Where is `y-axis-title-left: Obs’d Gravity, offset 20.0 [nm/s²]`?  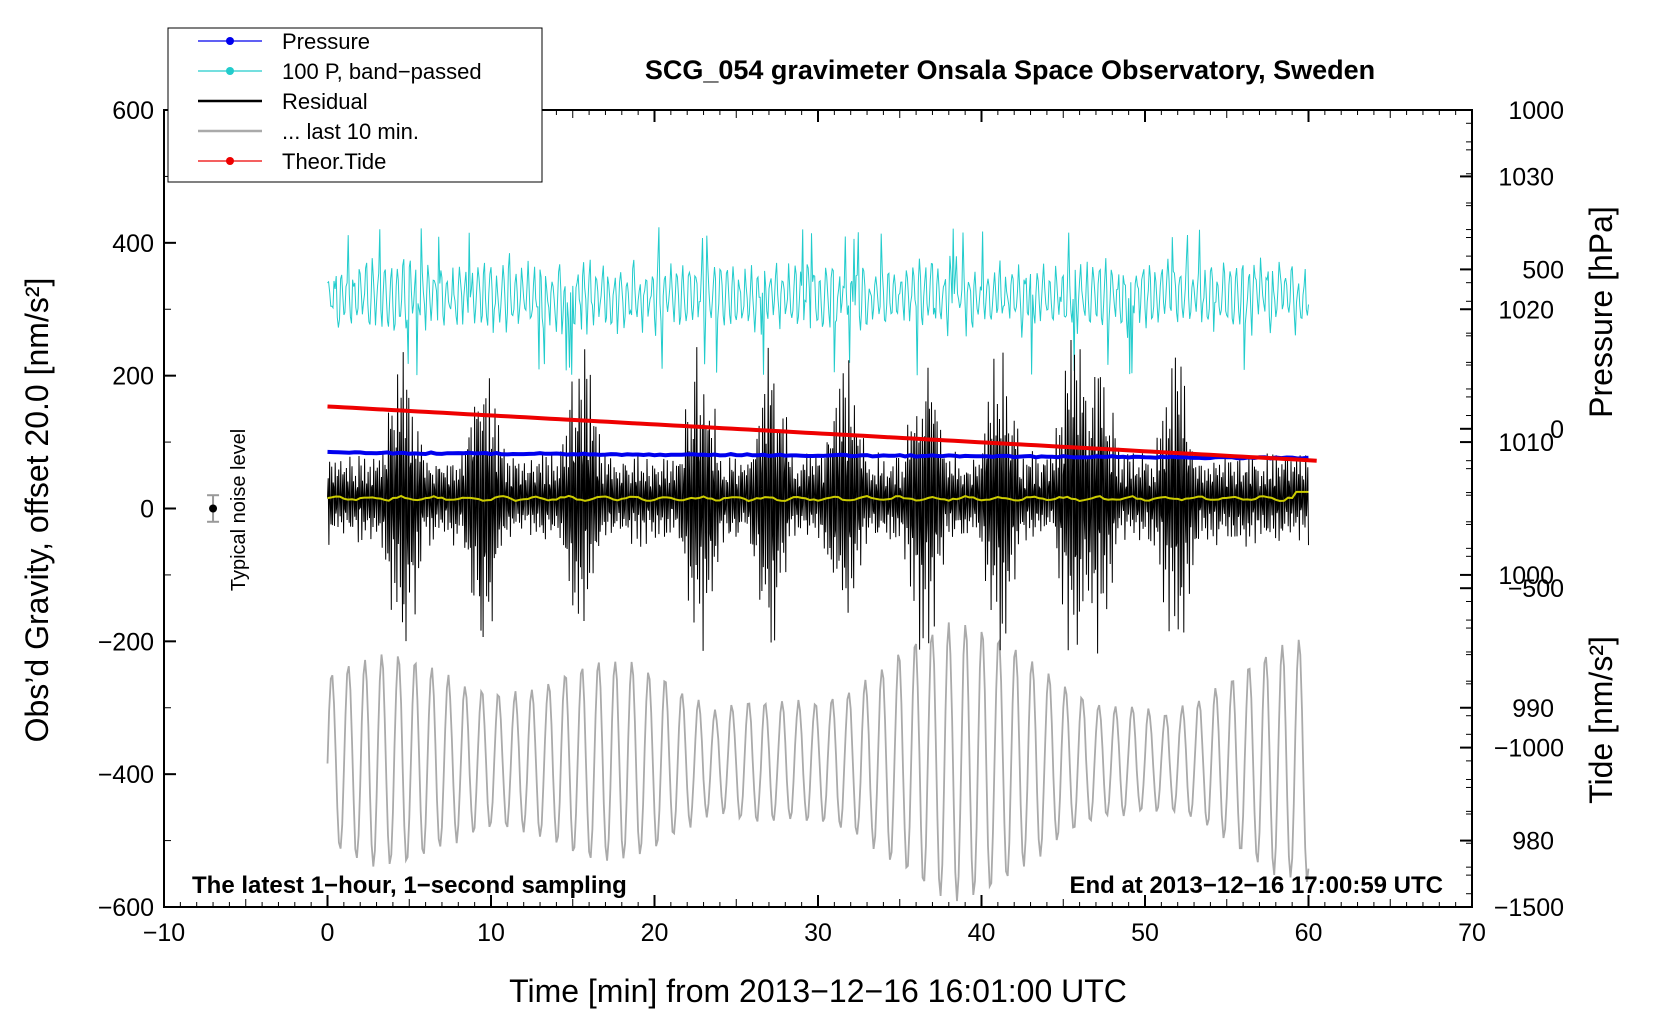 y-axis-title-left: Obs’d Gravity, offset 20.0 [nm/s²] is located at coordinates (37, 510).